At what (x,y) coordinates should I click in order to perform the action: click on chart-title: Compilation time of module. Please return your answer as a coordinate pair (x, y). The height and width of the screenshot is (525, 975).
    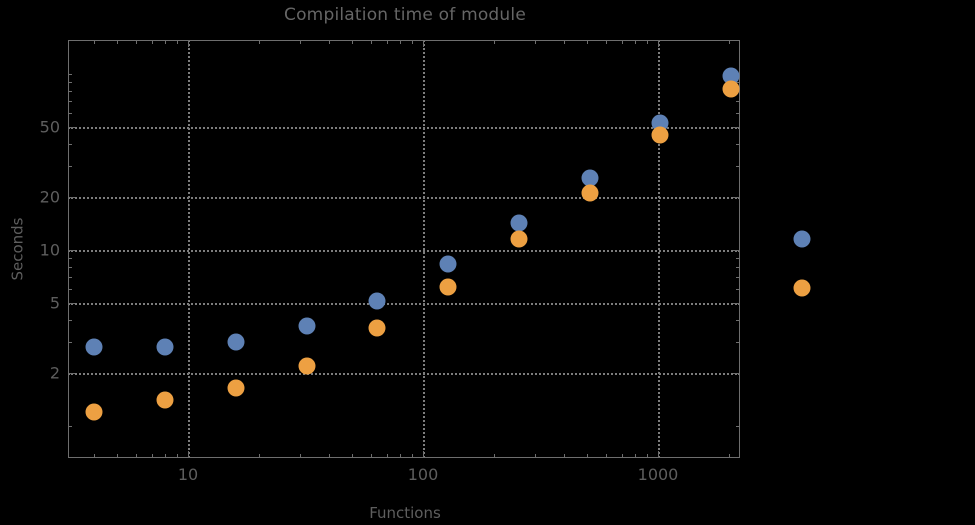
    Looking at the image, I should click on (405, 15).